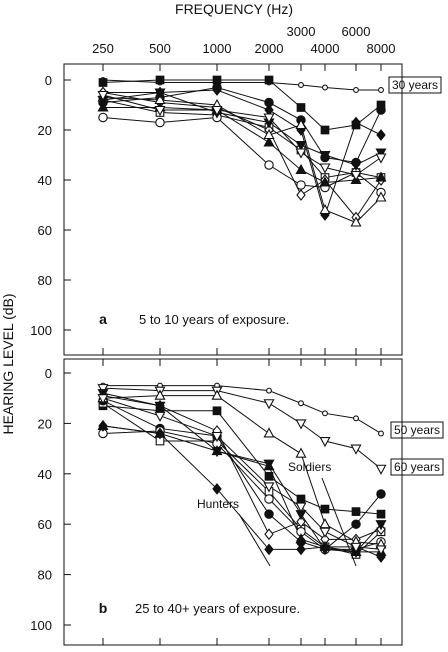 The width and height of the screenshot is (448, 652). What do you see at coordinates (329, 31) in the screenshot?
I see `x-ticks-upper: 3000 6000` at bounding box center [329, 31].